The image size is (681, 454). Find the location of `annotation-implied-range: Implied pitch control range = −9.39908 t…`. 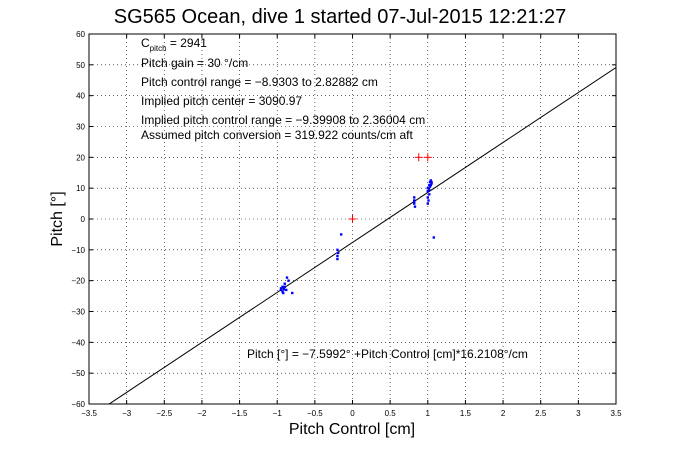

annotation-implied-range: Implied pitch control range = −9.39908 t… is located at coordinates (283, 120).